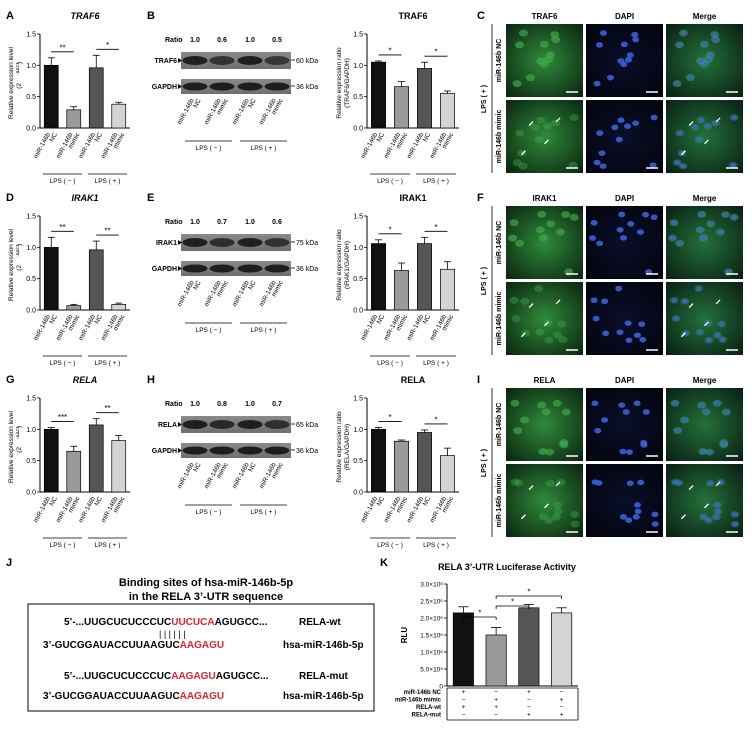 This screenshot has height=736, width=754. Describe the element at coordinates (307, 269) in the screenshot. I see `kda-label: 36 kDa` at that location.